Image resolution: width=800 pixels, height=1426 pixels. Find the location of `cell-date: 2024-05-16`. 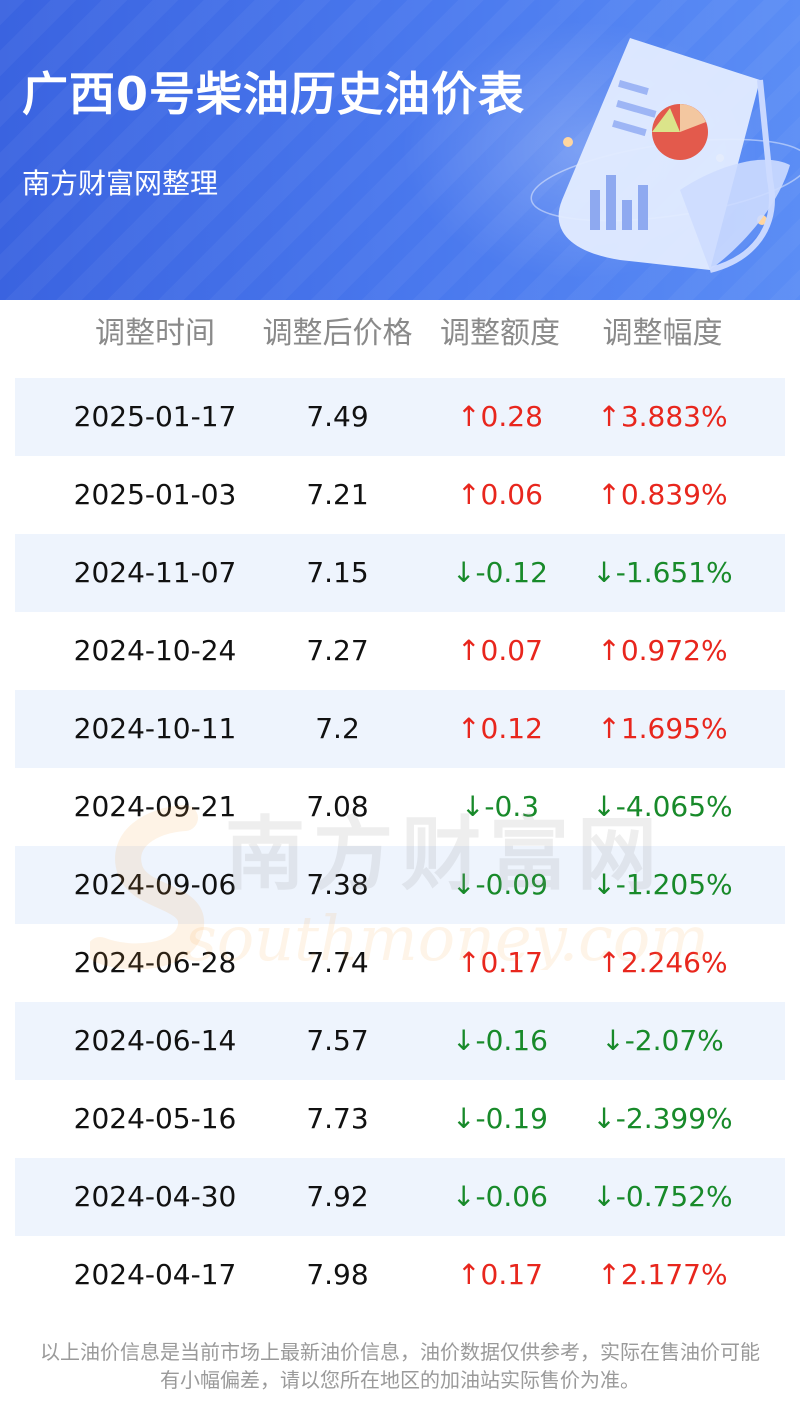

cell-date: 2024-05-16 is located at coordinates (155, 1118).